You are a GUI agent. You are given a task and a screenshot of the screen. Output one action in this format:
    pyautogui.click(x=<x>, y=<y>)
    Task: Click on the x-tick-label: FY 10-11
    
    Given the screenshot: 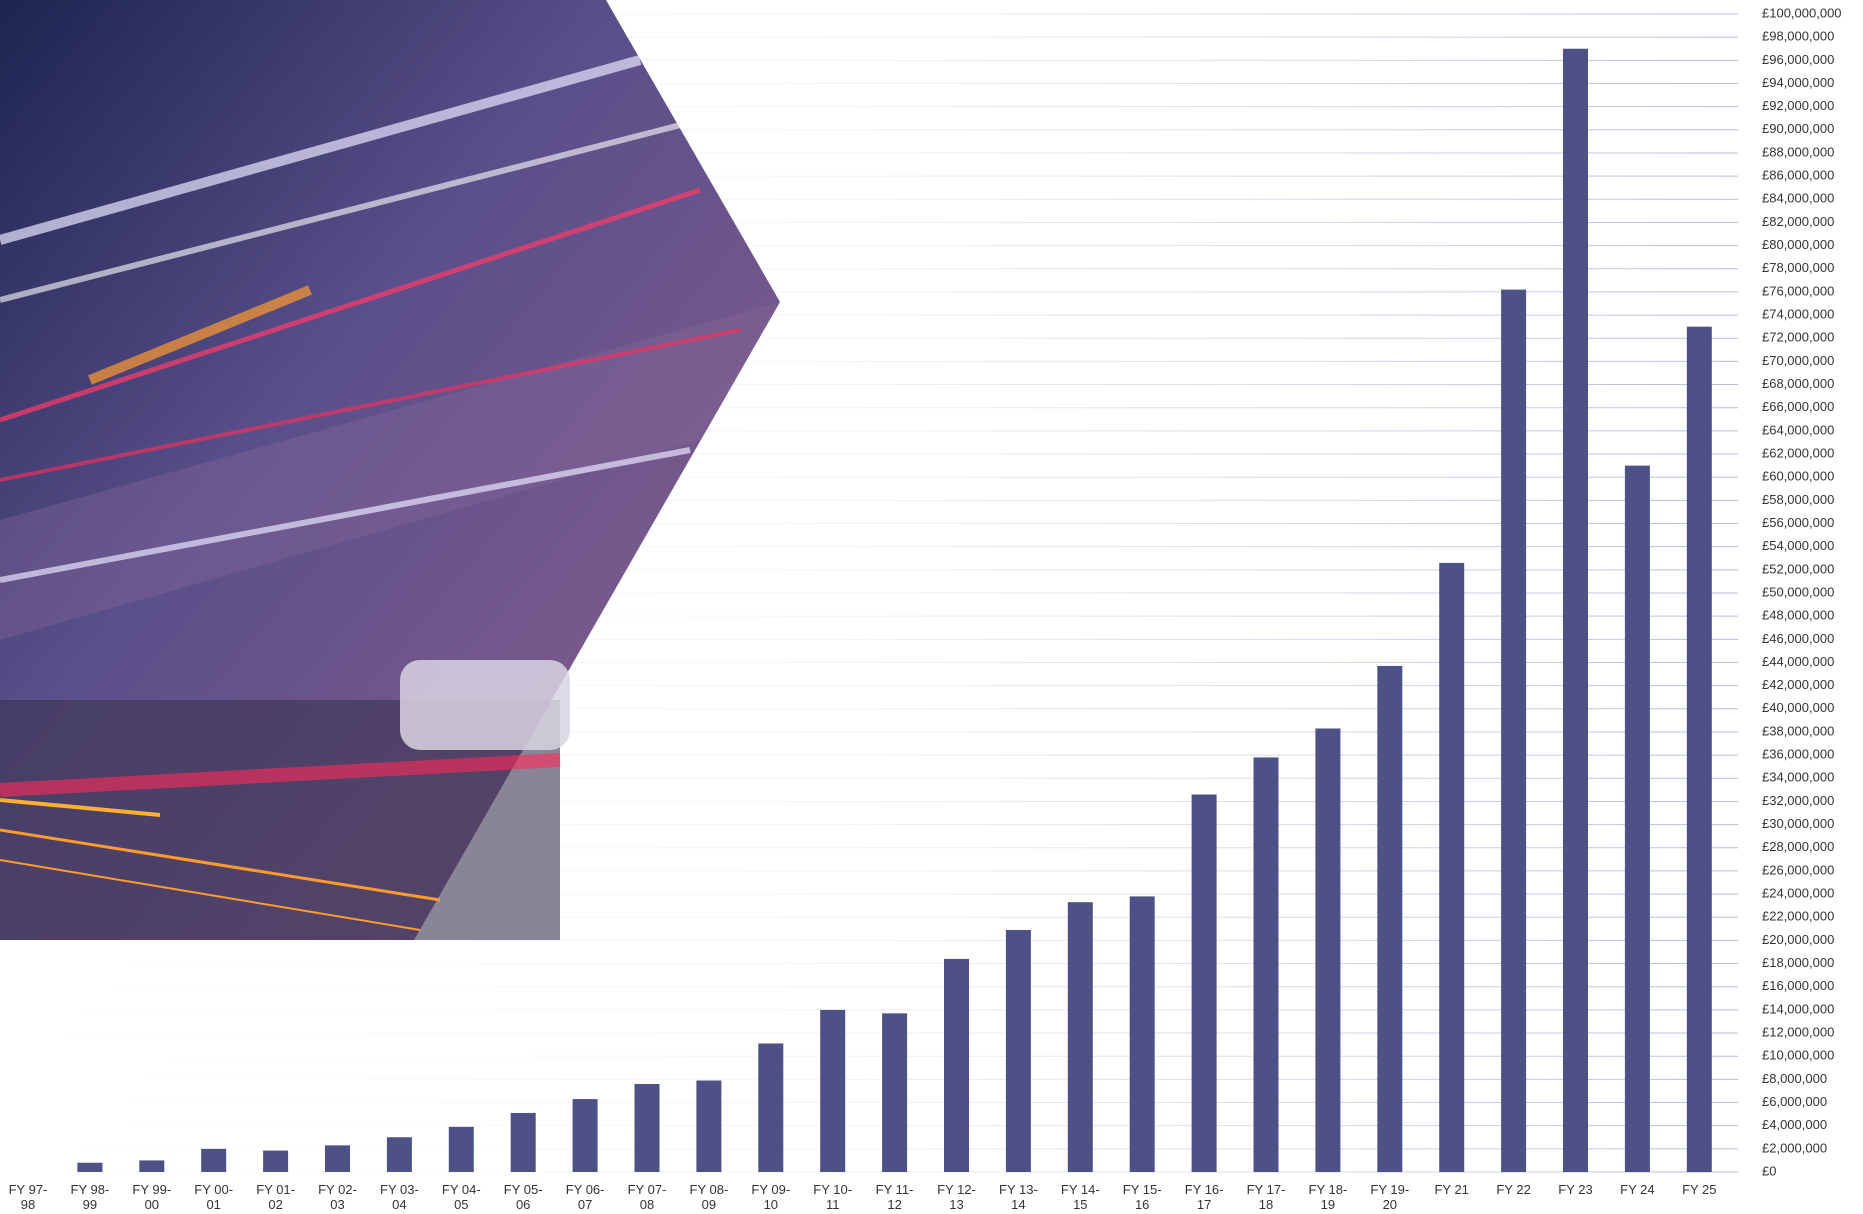 What is the action you would take?
    pyautogui.click(x=833, y=1197)
    